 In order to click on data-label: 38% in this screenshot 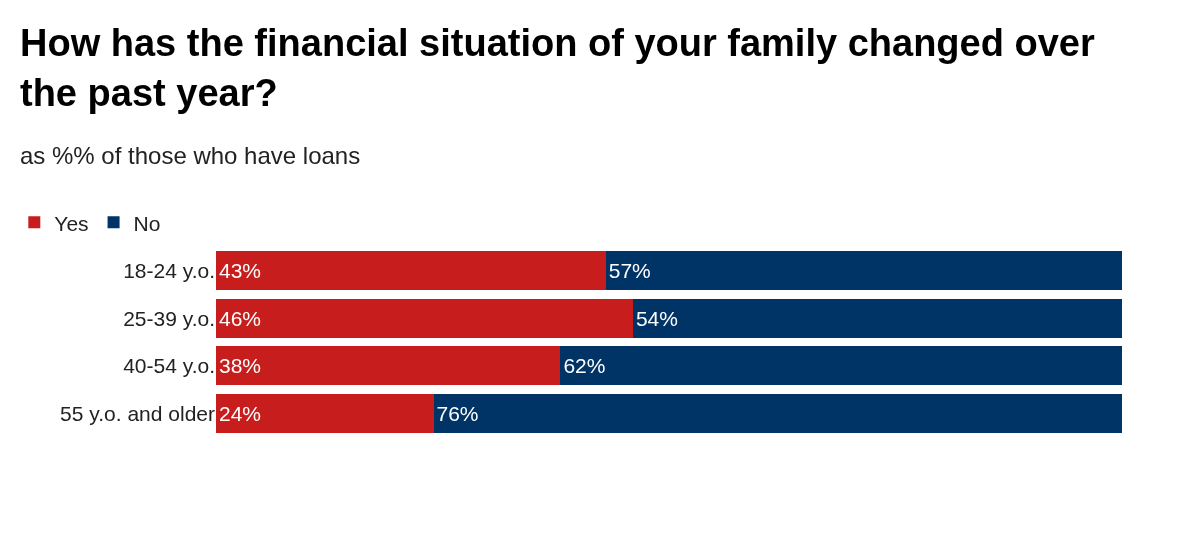, I will do `click(240, 366)`.